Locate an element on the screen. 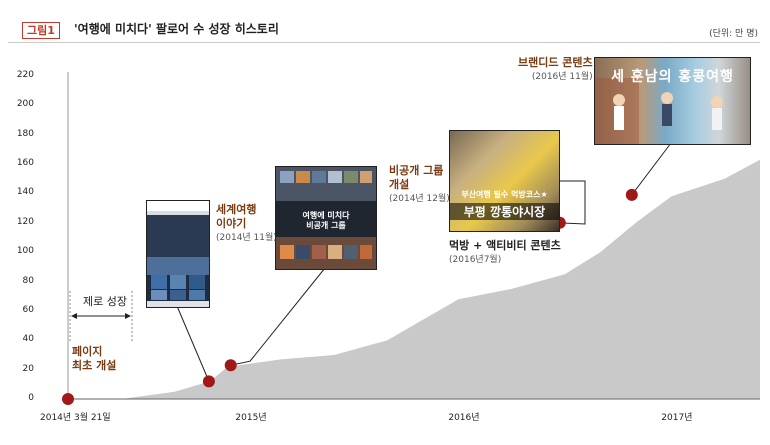 The width and height of the screenshot is (770, 445). event-date: (2016년7월) is located at coordinates (475, 260).